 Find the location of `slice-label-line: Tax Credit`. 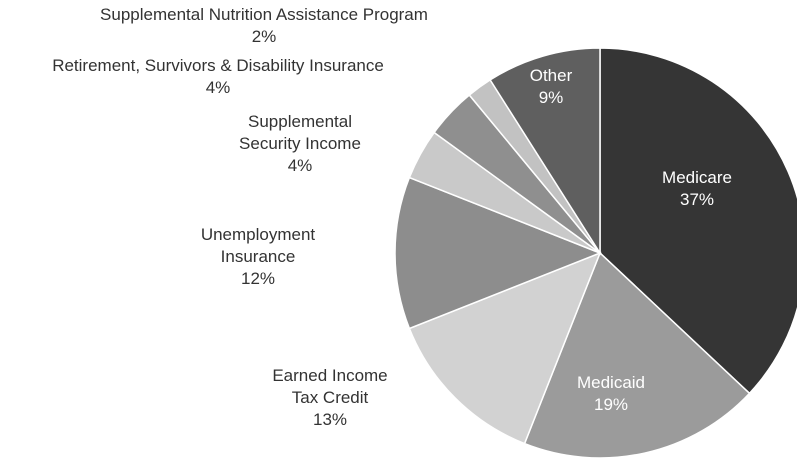

slice-label-line: Tax Credit is located at coordinates (330, 397).